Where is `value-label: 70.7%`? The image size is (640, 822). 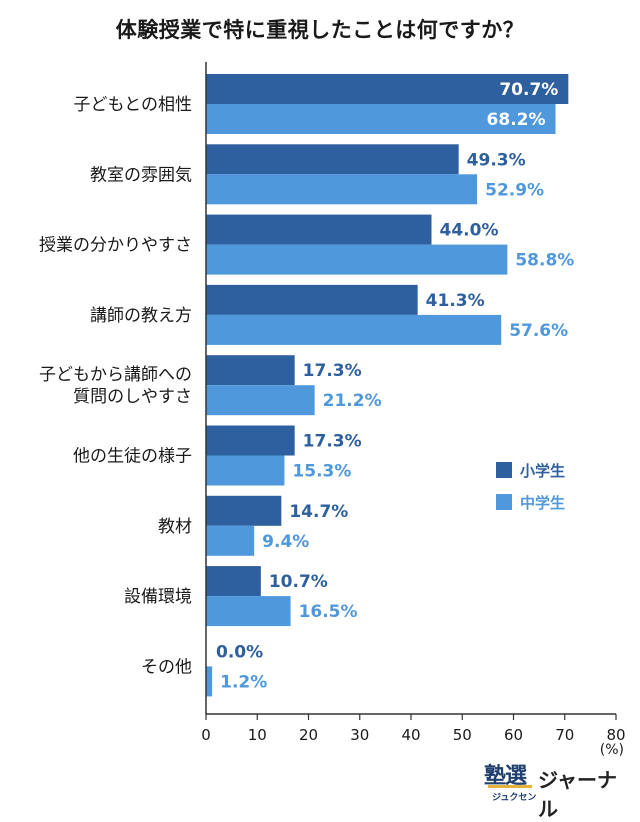 value-label: 70.7% is located at coordinates (528, 90).